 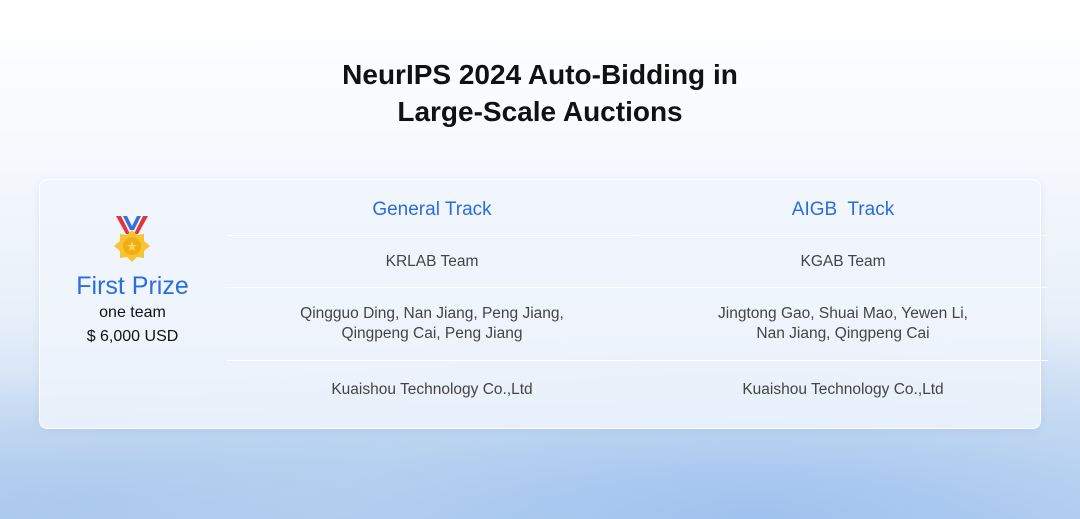 I want to click on members-line: Nan Jiang, Qingpeng Cai, so click(x=843, y=333).